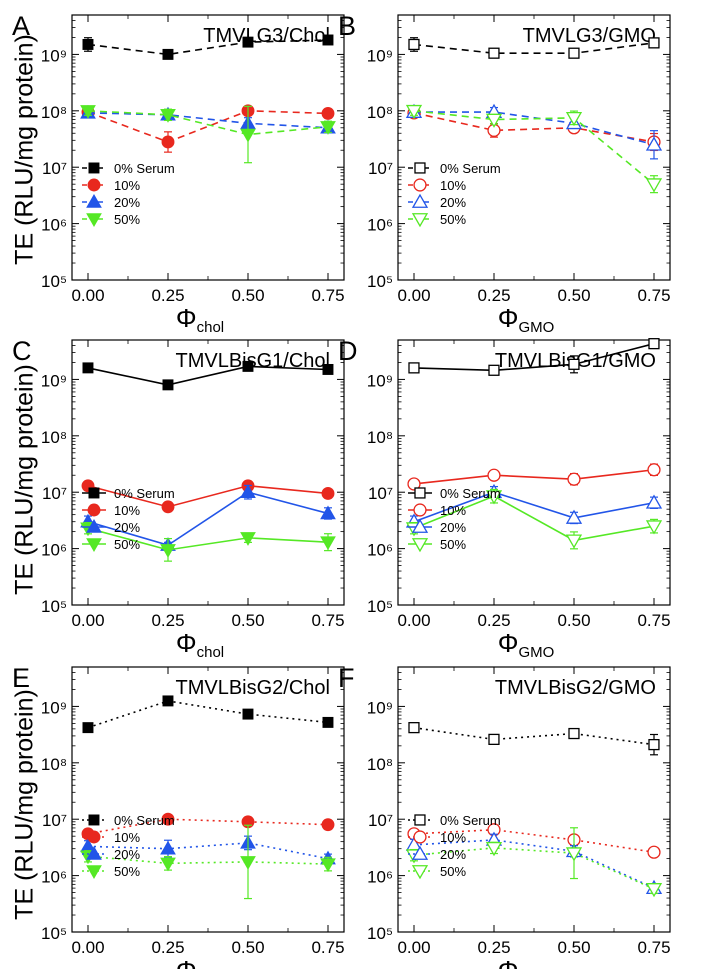 This screenshot has width=706, height=969. What do you see at coordinates (54, 933) in the screenshot?
I see `y-tick-label: 10⁵` at bounding box center [54, 933].